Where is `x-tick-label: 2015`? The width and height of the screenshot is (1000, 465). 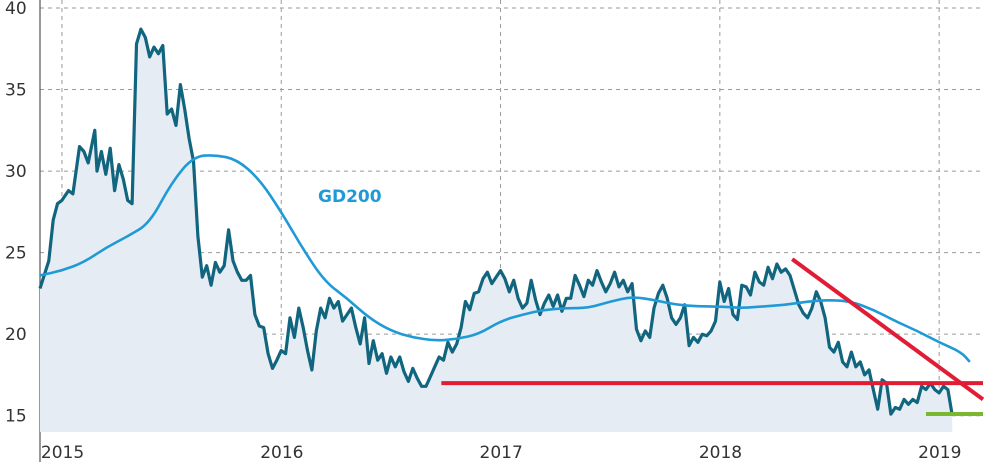 x-tick-label: 2015 is located at coordinates (62, 453).